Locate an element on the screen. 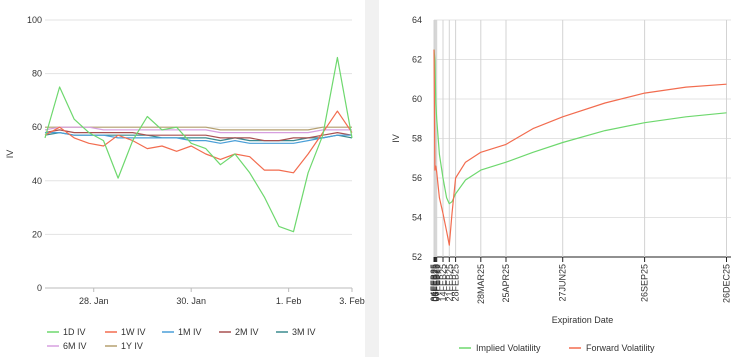 The height and width of the screenshot is (357, 743). y-tick-label: 0 is located at coordinates (39, 288).